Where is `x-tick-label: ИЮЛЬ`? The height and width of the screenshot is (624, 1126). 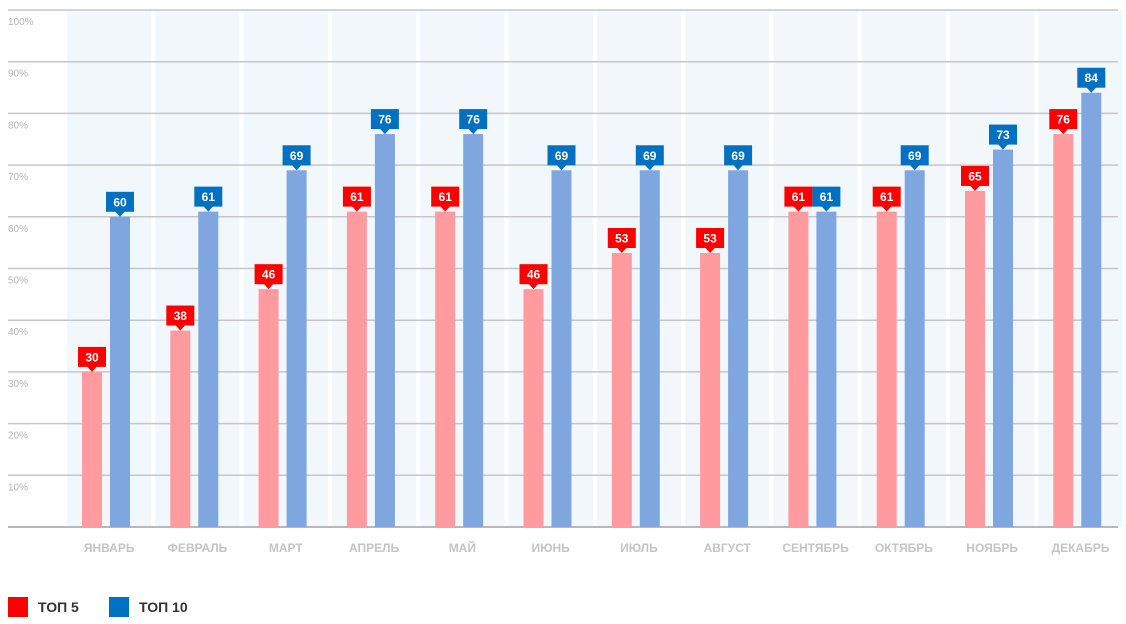
x-tick-label: ИЮЛЬ is located at coordinates (639, 548).